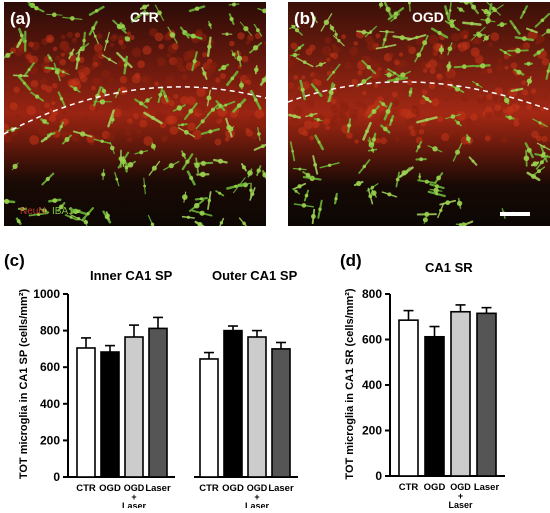  What do you see at coordinates (63, 211) in the screenshot?
I see `legend-iba1: IBA1` at bounding box center [63, 211].